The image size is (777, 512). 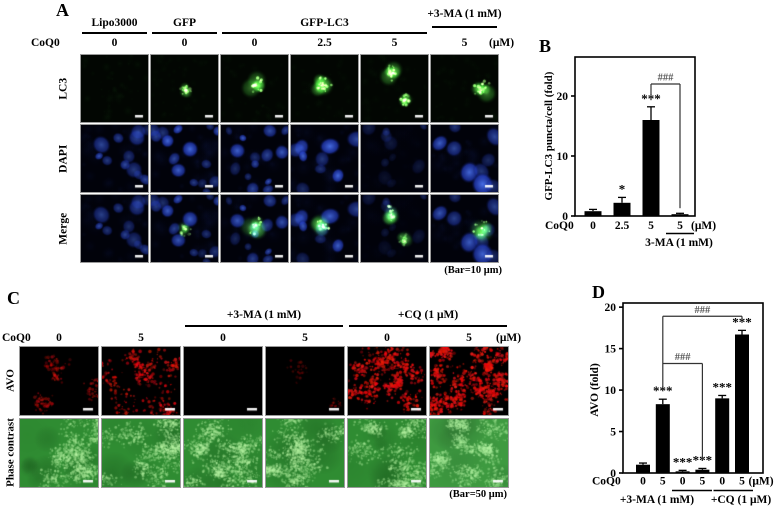 I want to click on micrograph-phase-4-canvas, so click(x=387, y=453).